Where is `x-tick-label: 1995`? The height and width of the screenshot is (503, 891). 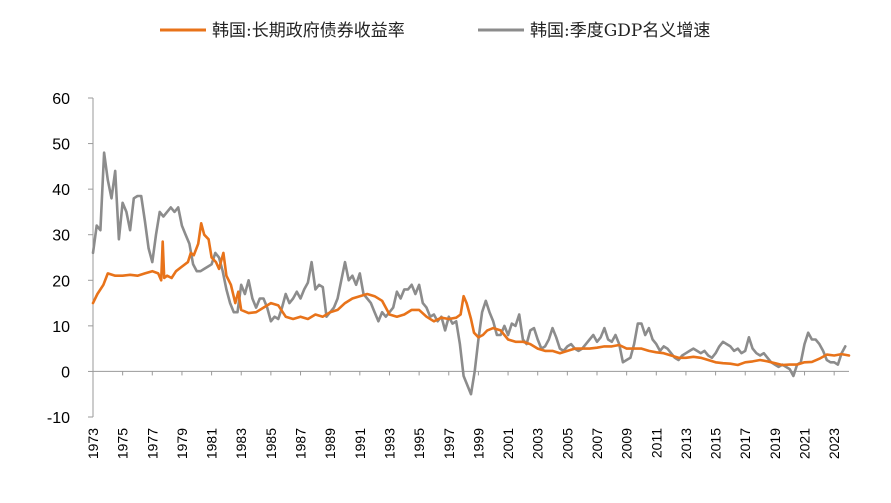 x-tick-label: 1995 is located at coordinates (419, 443).